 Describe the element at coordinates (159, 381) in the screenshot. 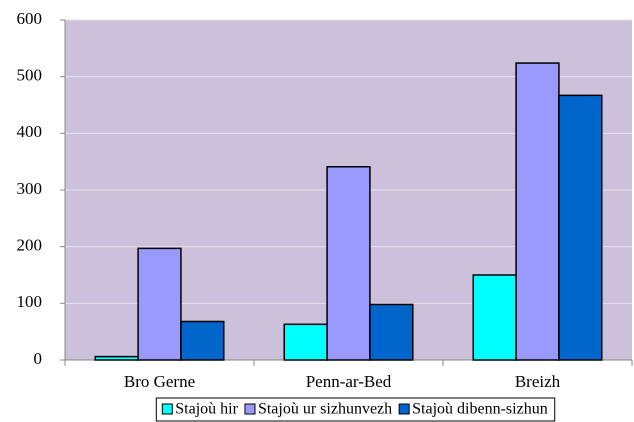

I see `x-tick-label: Bro Gerne` at that location.